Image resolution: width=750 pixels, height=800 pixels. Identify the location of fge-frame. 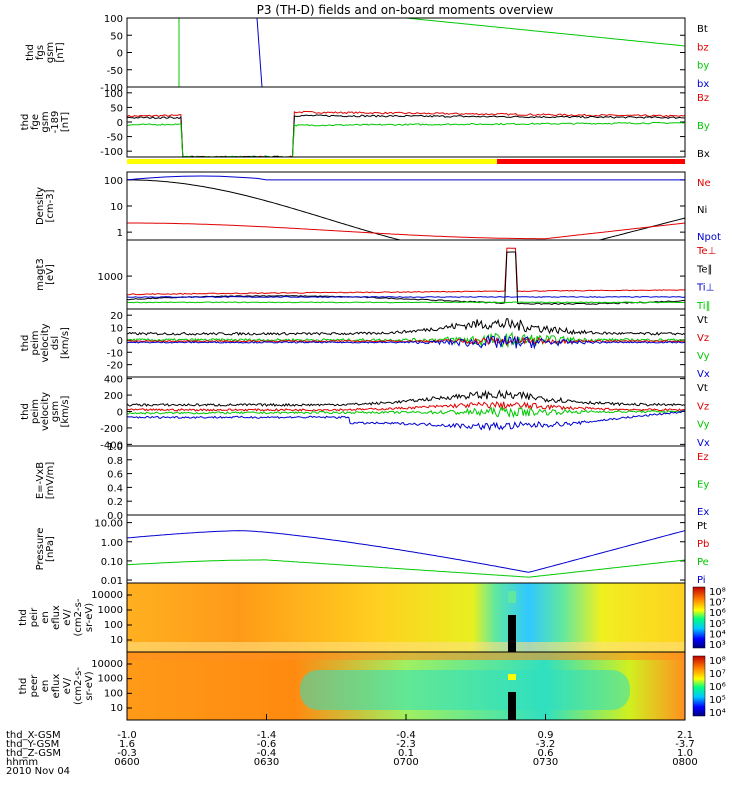
(406, 122).